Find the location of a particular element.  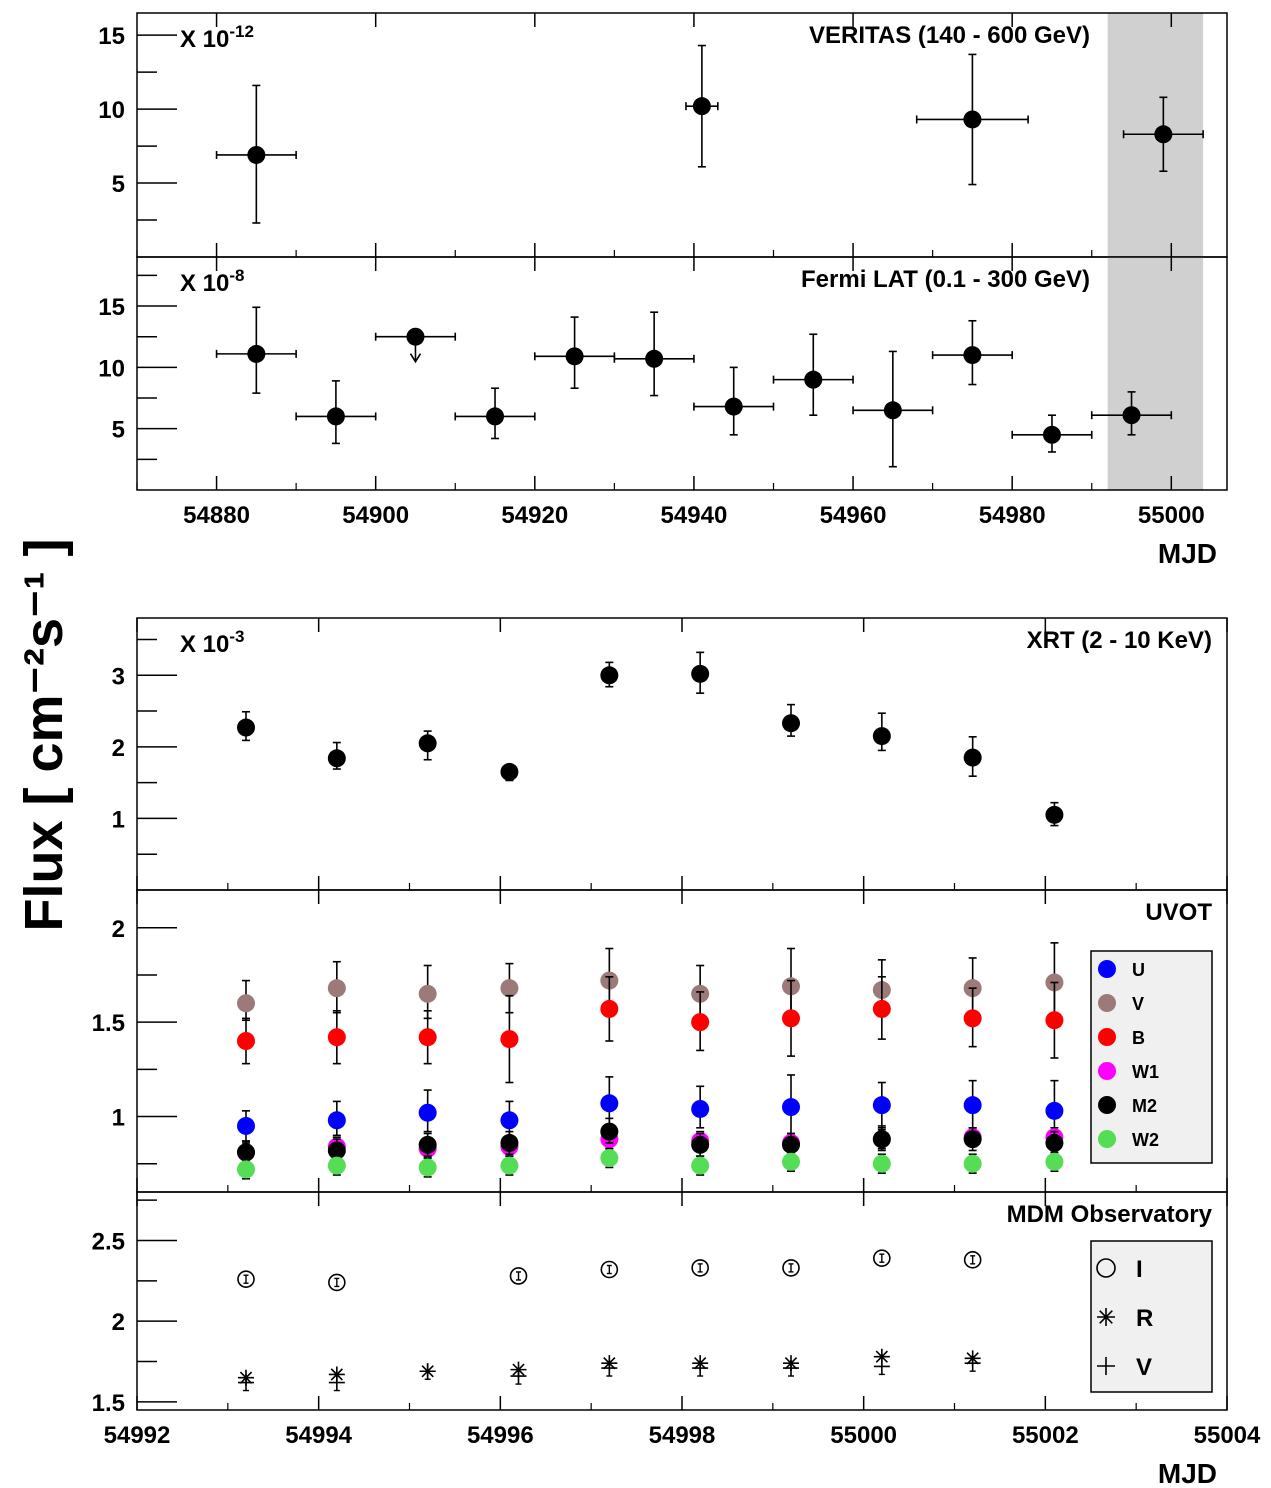

scale-factor: X 10-3 is located at coordinates (212, 642).